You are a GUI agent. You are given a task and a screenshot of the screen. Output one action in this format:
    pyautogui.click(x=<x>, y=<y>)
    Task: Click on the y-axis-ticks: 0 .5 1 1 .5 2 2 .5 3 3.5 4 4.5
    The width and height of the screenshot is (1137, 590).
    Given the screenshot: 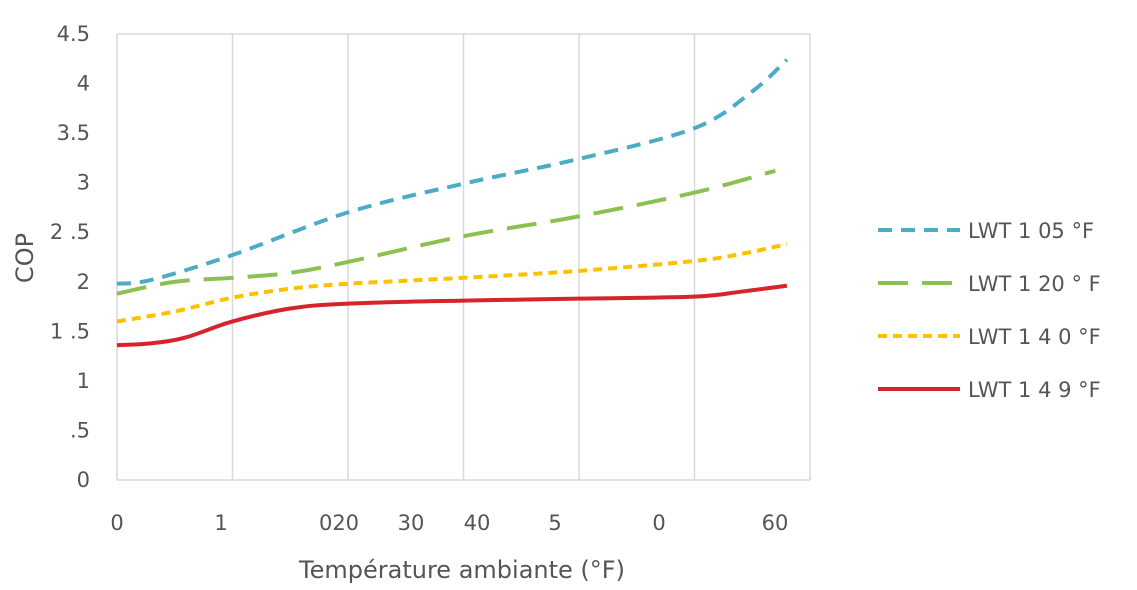 What is the action you would take?
    pyautogui.click(x=70, y=257)
    